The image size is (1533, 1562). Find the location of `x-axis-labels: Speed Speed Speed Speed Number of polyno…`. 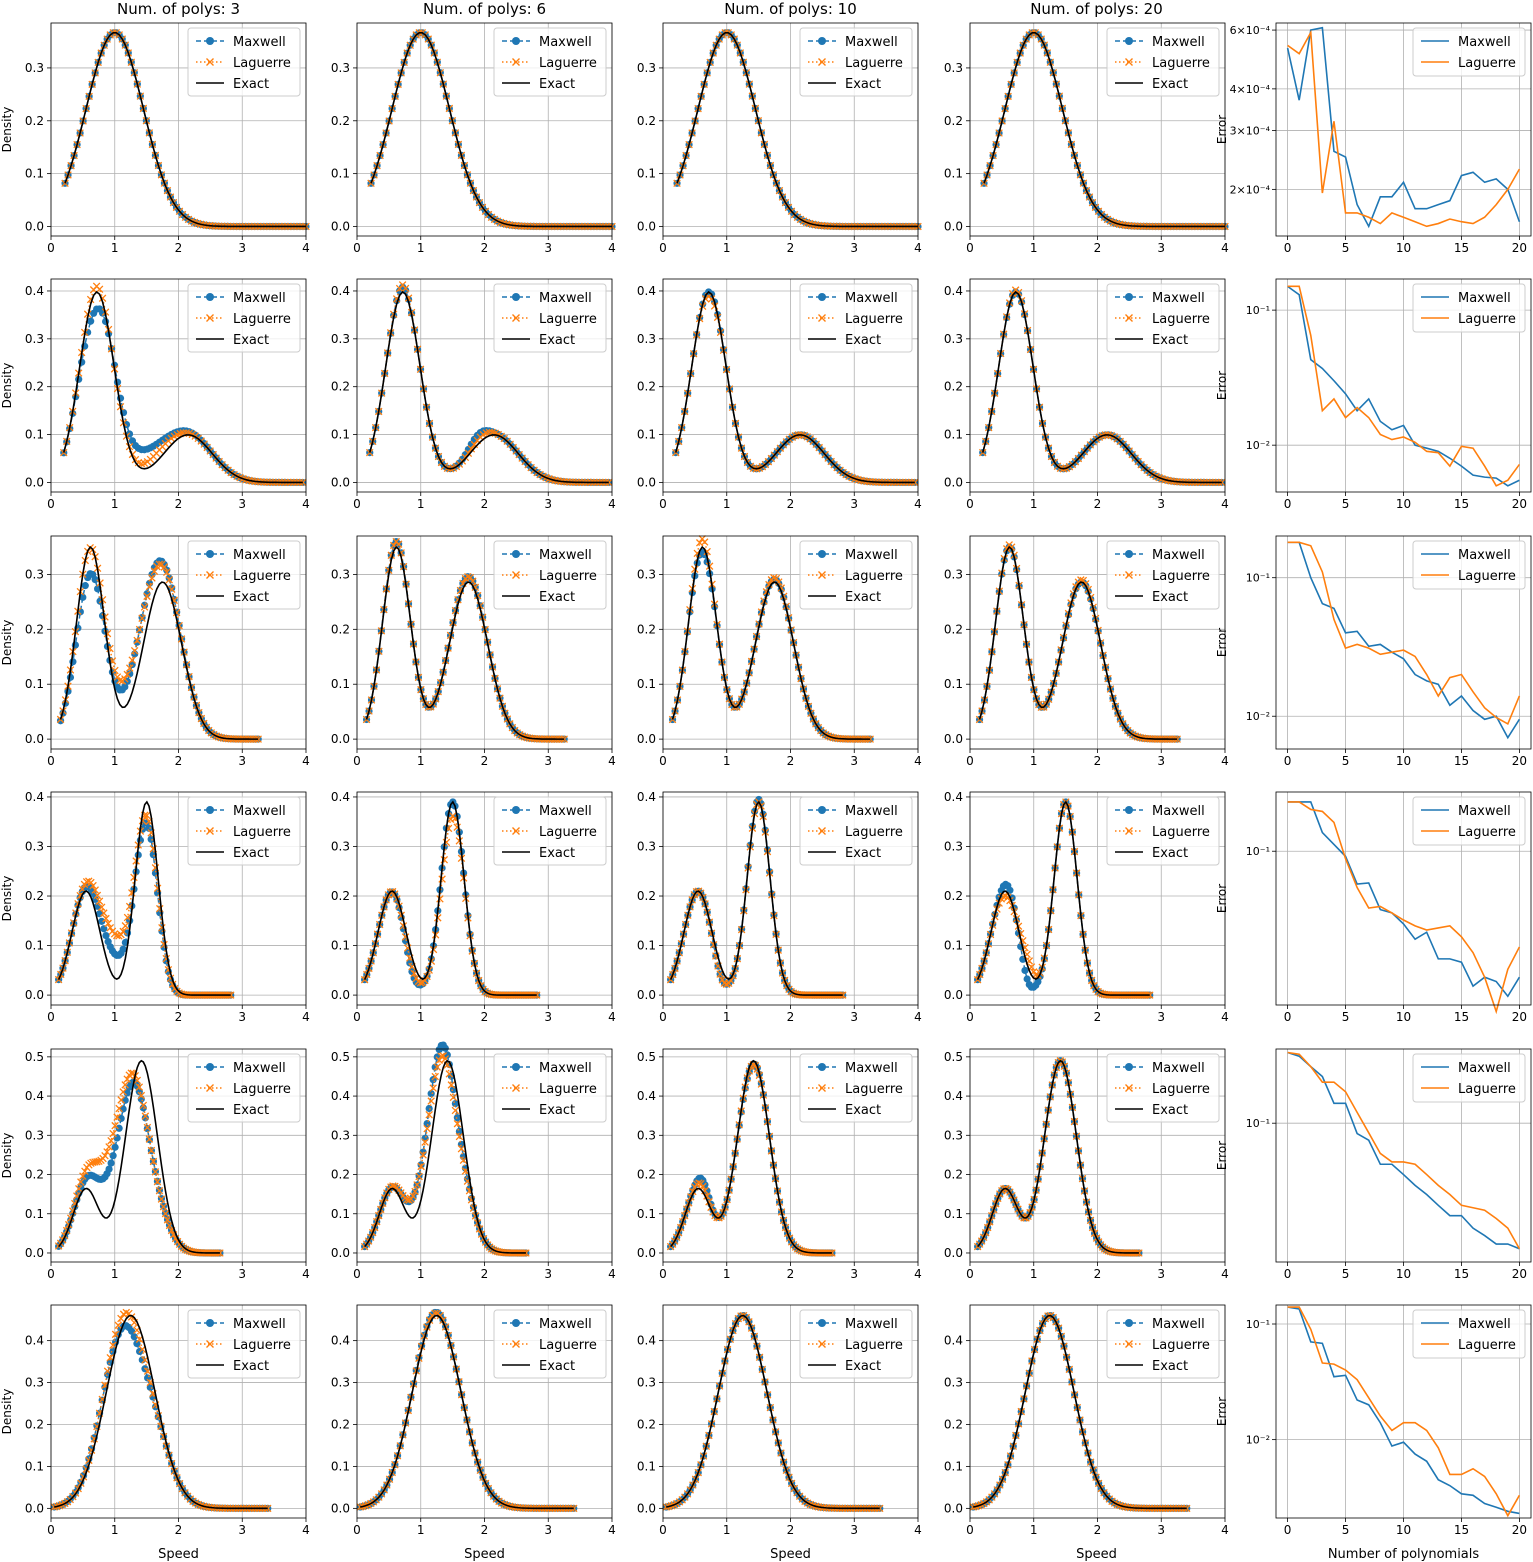

x-axis-labels: Speed Speed Speed Speed Number of polyno… is located at coordinates (818, 1554).